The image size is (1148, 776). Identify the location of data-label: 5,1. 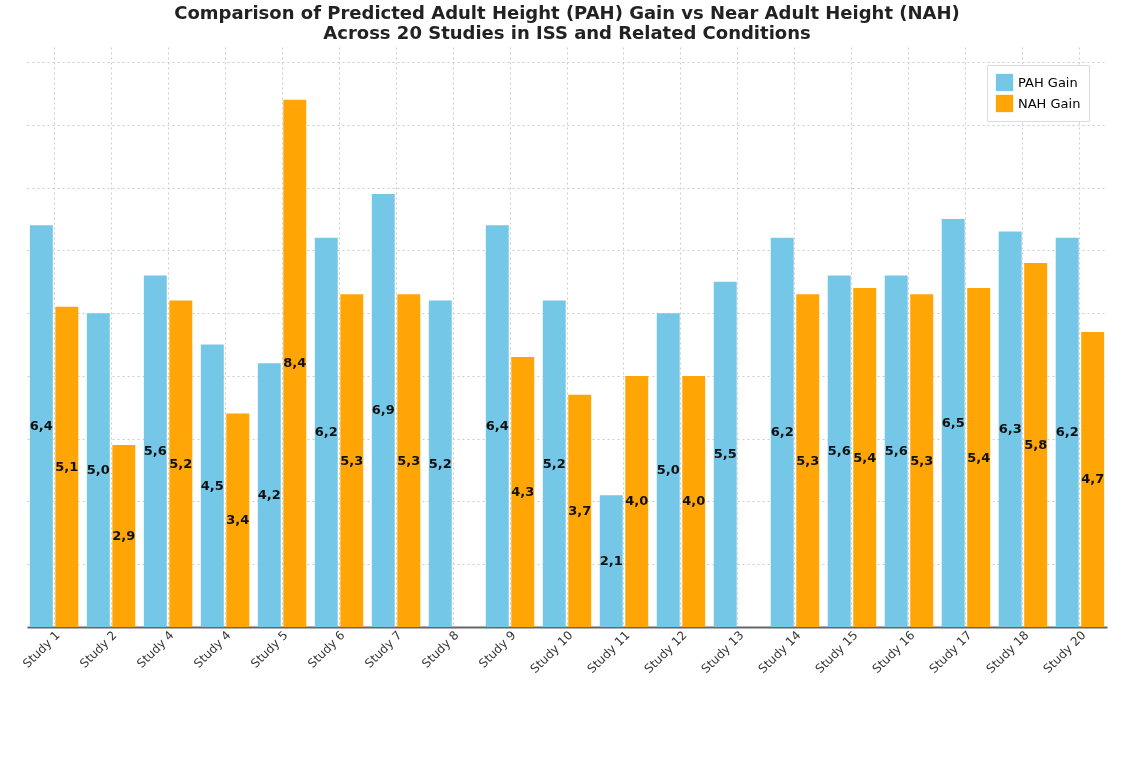
(67, 466).